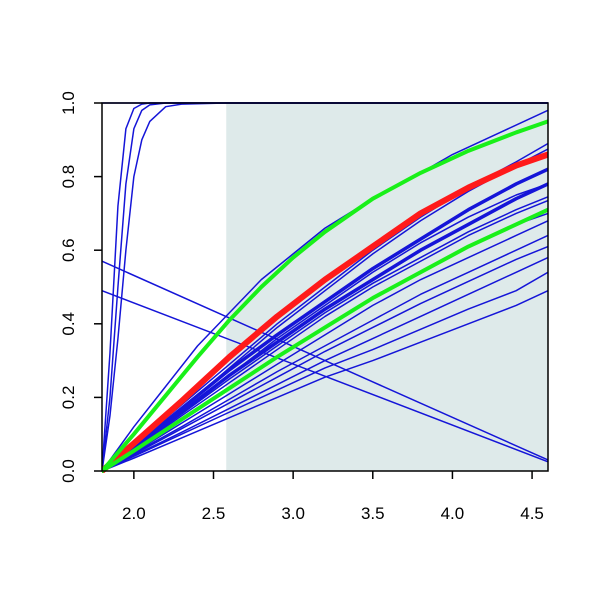 This screenshot has height=600, width=600. I want to click on x-tick-label: 4.0, so click(453, 513).